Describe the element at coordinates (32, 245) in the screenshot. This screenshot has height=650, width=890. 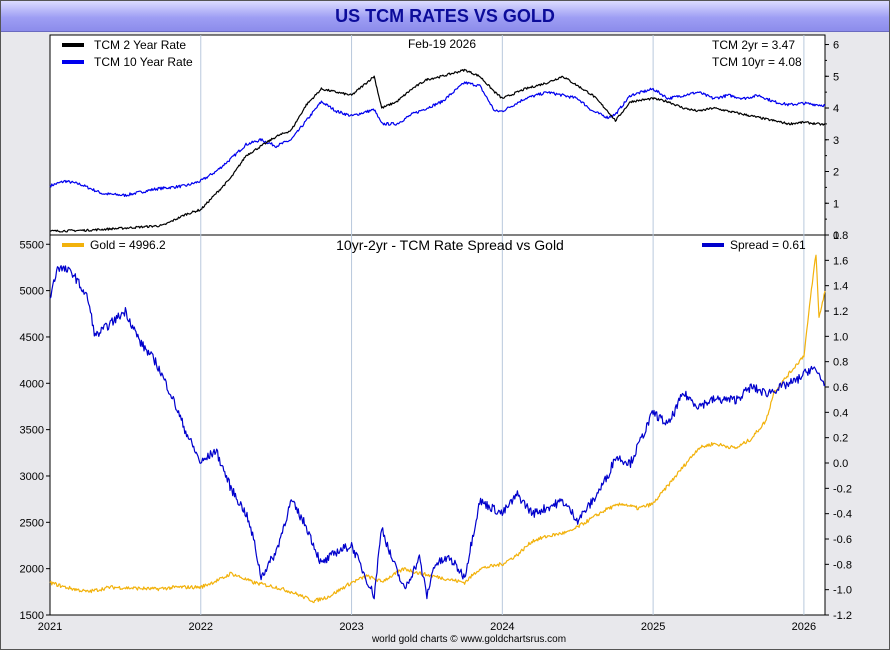
I see `left-y-tick-label: 5500` at that location.